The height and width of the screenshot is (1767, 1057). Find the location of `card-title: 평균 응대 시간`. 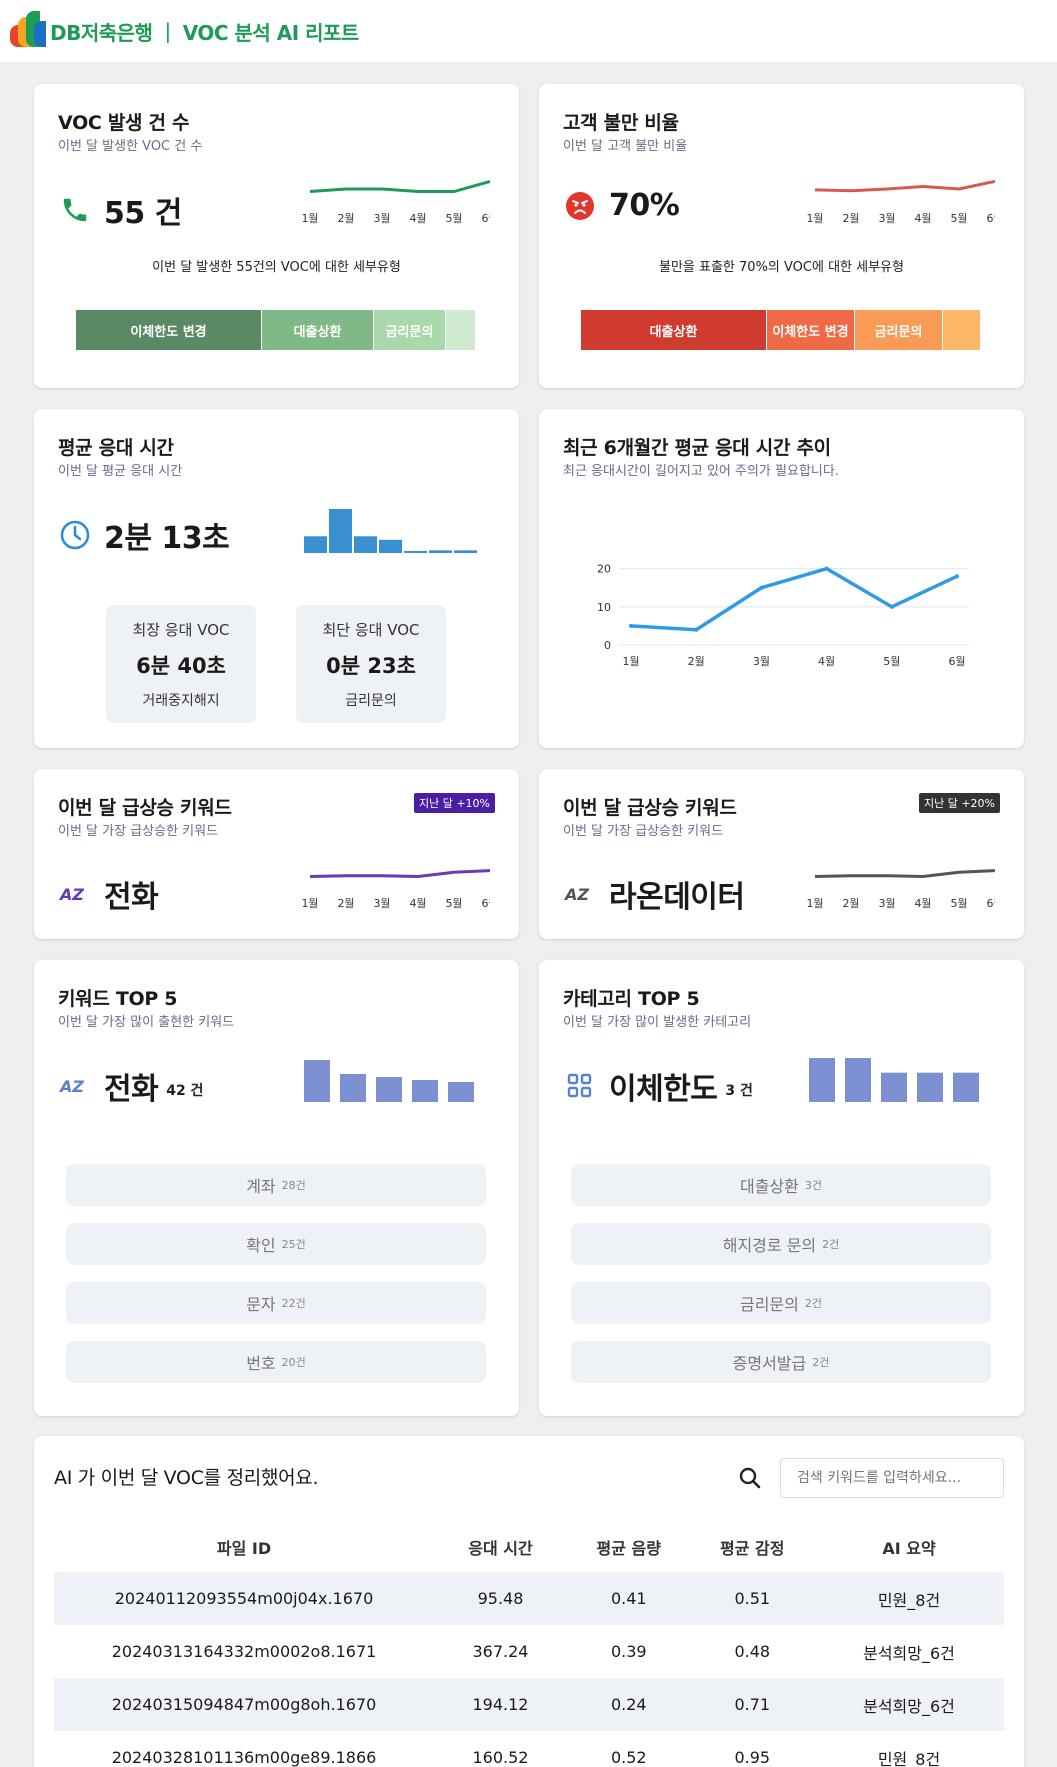

card-title: 평균 응대 시간 is located at coordinates (116, 448).